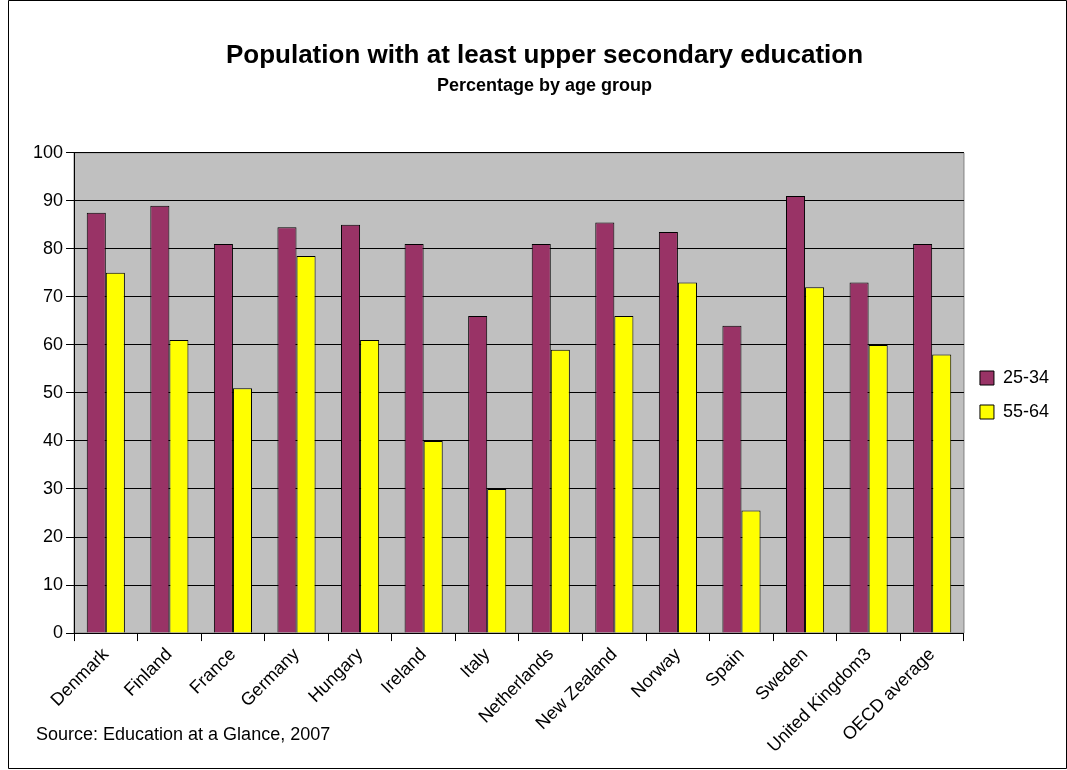 Image resolution: width=1067 pixels, height=770 pixels. What do you see at coordinates (544, 53) in the screenshot?
I see `chart-title: Population with at least upper secondary education` at bounding box center [544, 53].